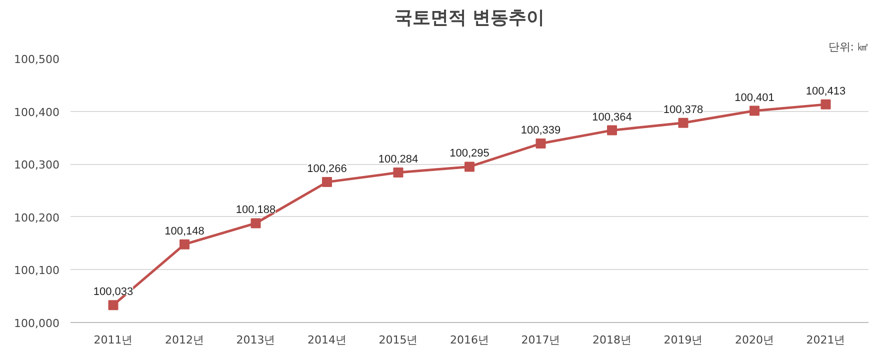 The width and height of the screenshot is (892, 356). What do you see at coordinates (754, 98) in the screenshot?
I see `text: 100,401` at bounding box center [754, 98].